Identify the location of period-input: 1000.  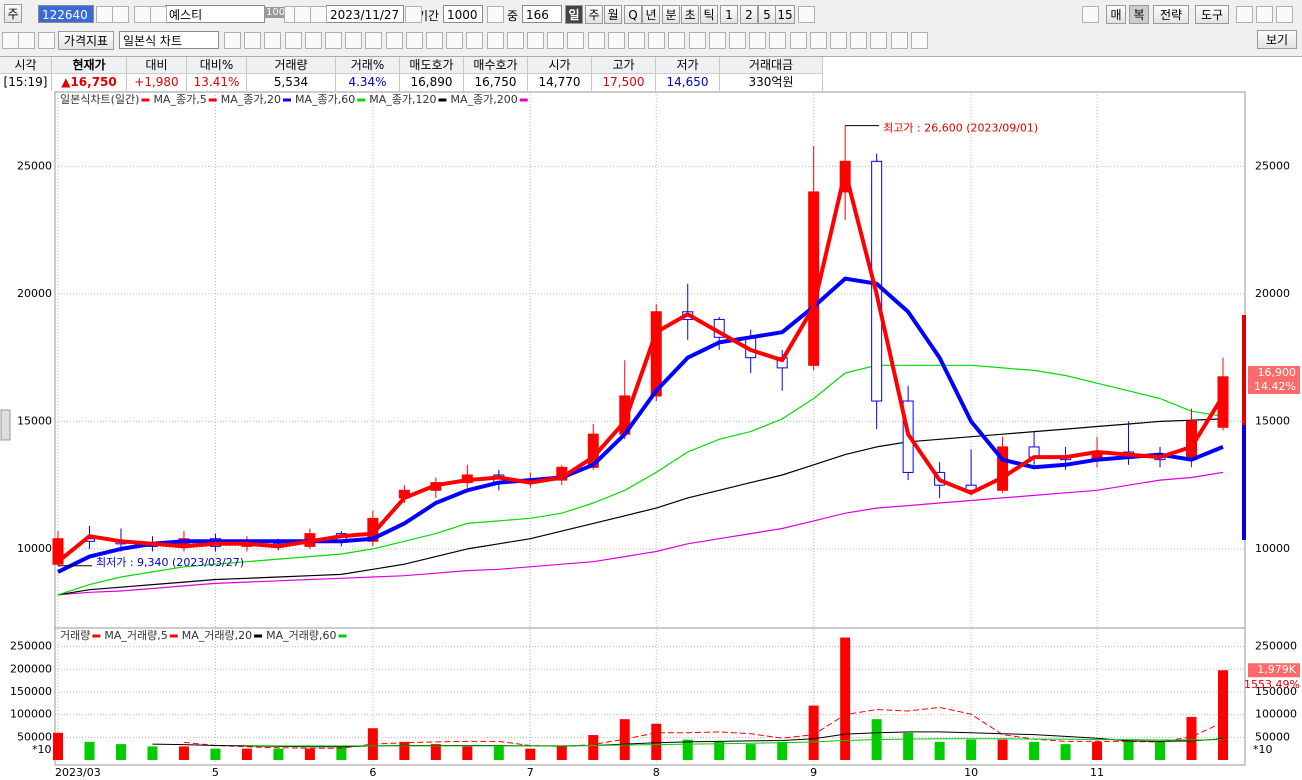
(463, 14).